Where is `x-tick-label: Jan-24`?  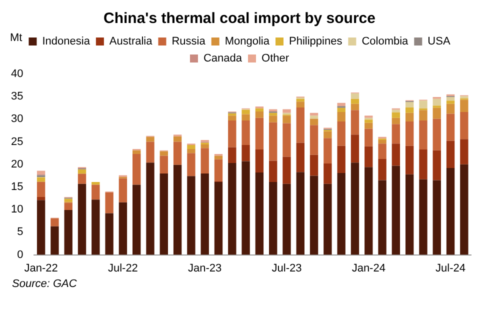
x-tick-label: Jan-24 is located at coordinates (369, 268).